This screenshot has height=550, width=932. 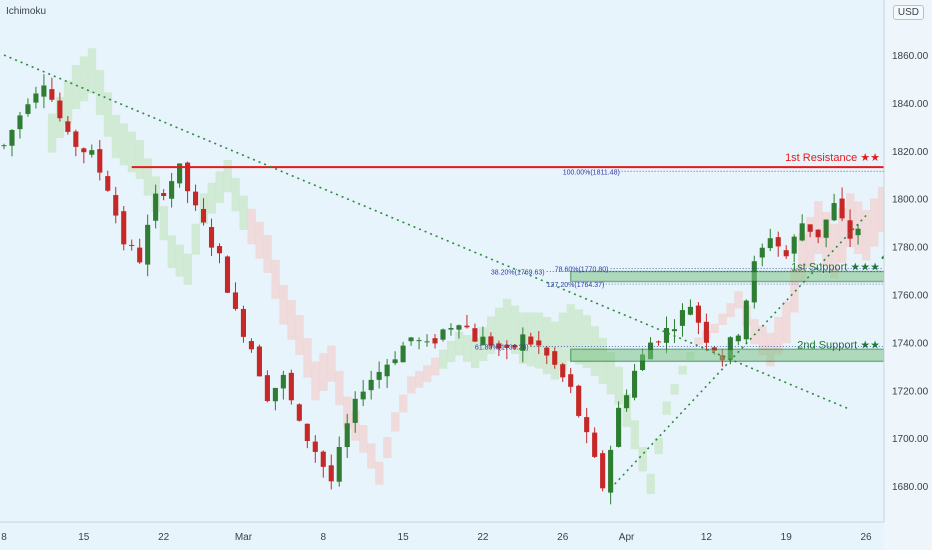 What do you see at coordinates (908, 12) in the screenshot?
I see `currency-button: USD` at bounding box center [908, 12].